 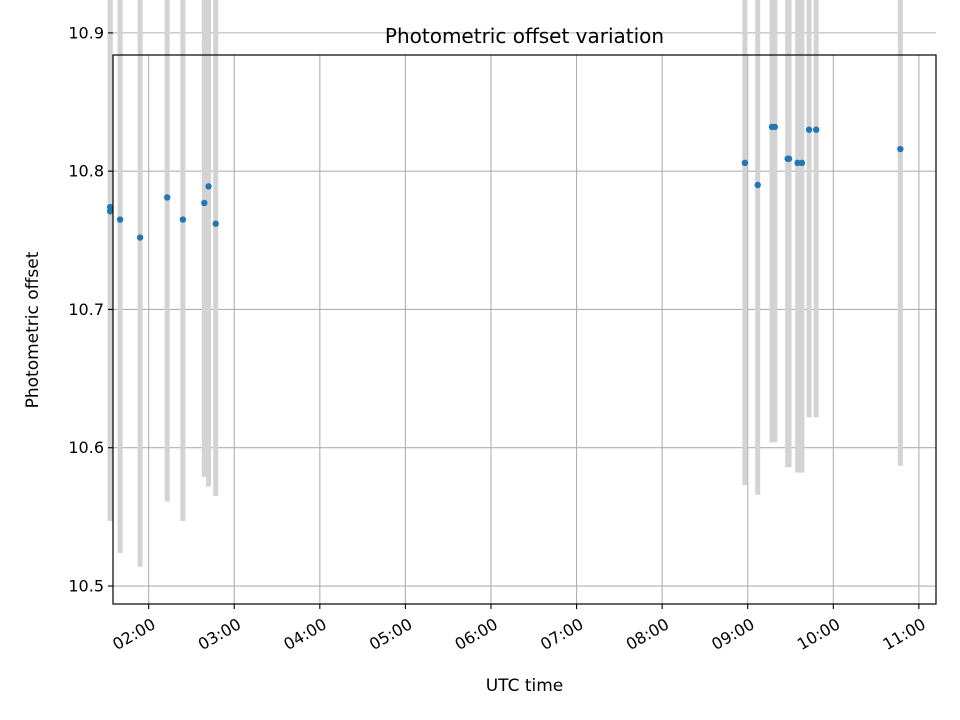 I want to click on chart-title: Photometric offset variation, so click(x=524, y=36).